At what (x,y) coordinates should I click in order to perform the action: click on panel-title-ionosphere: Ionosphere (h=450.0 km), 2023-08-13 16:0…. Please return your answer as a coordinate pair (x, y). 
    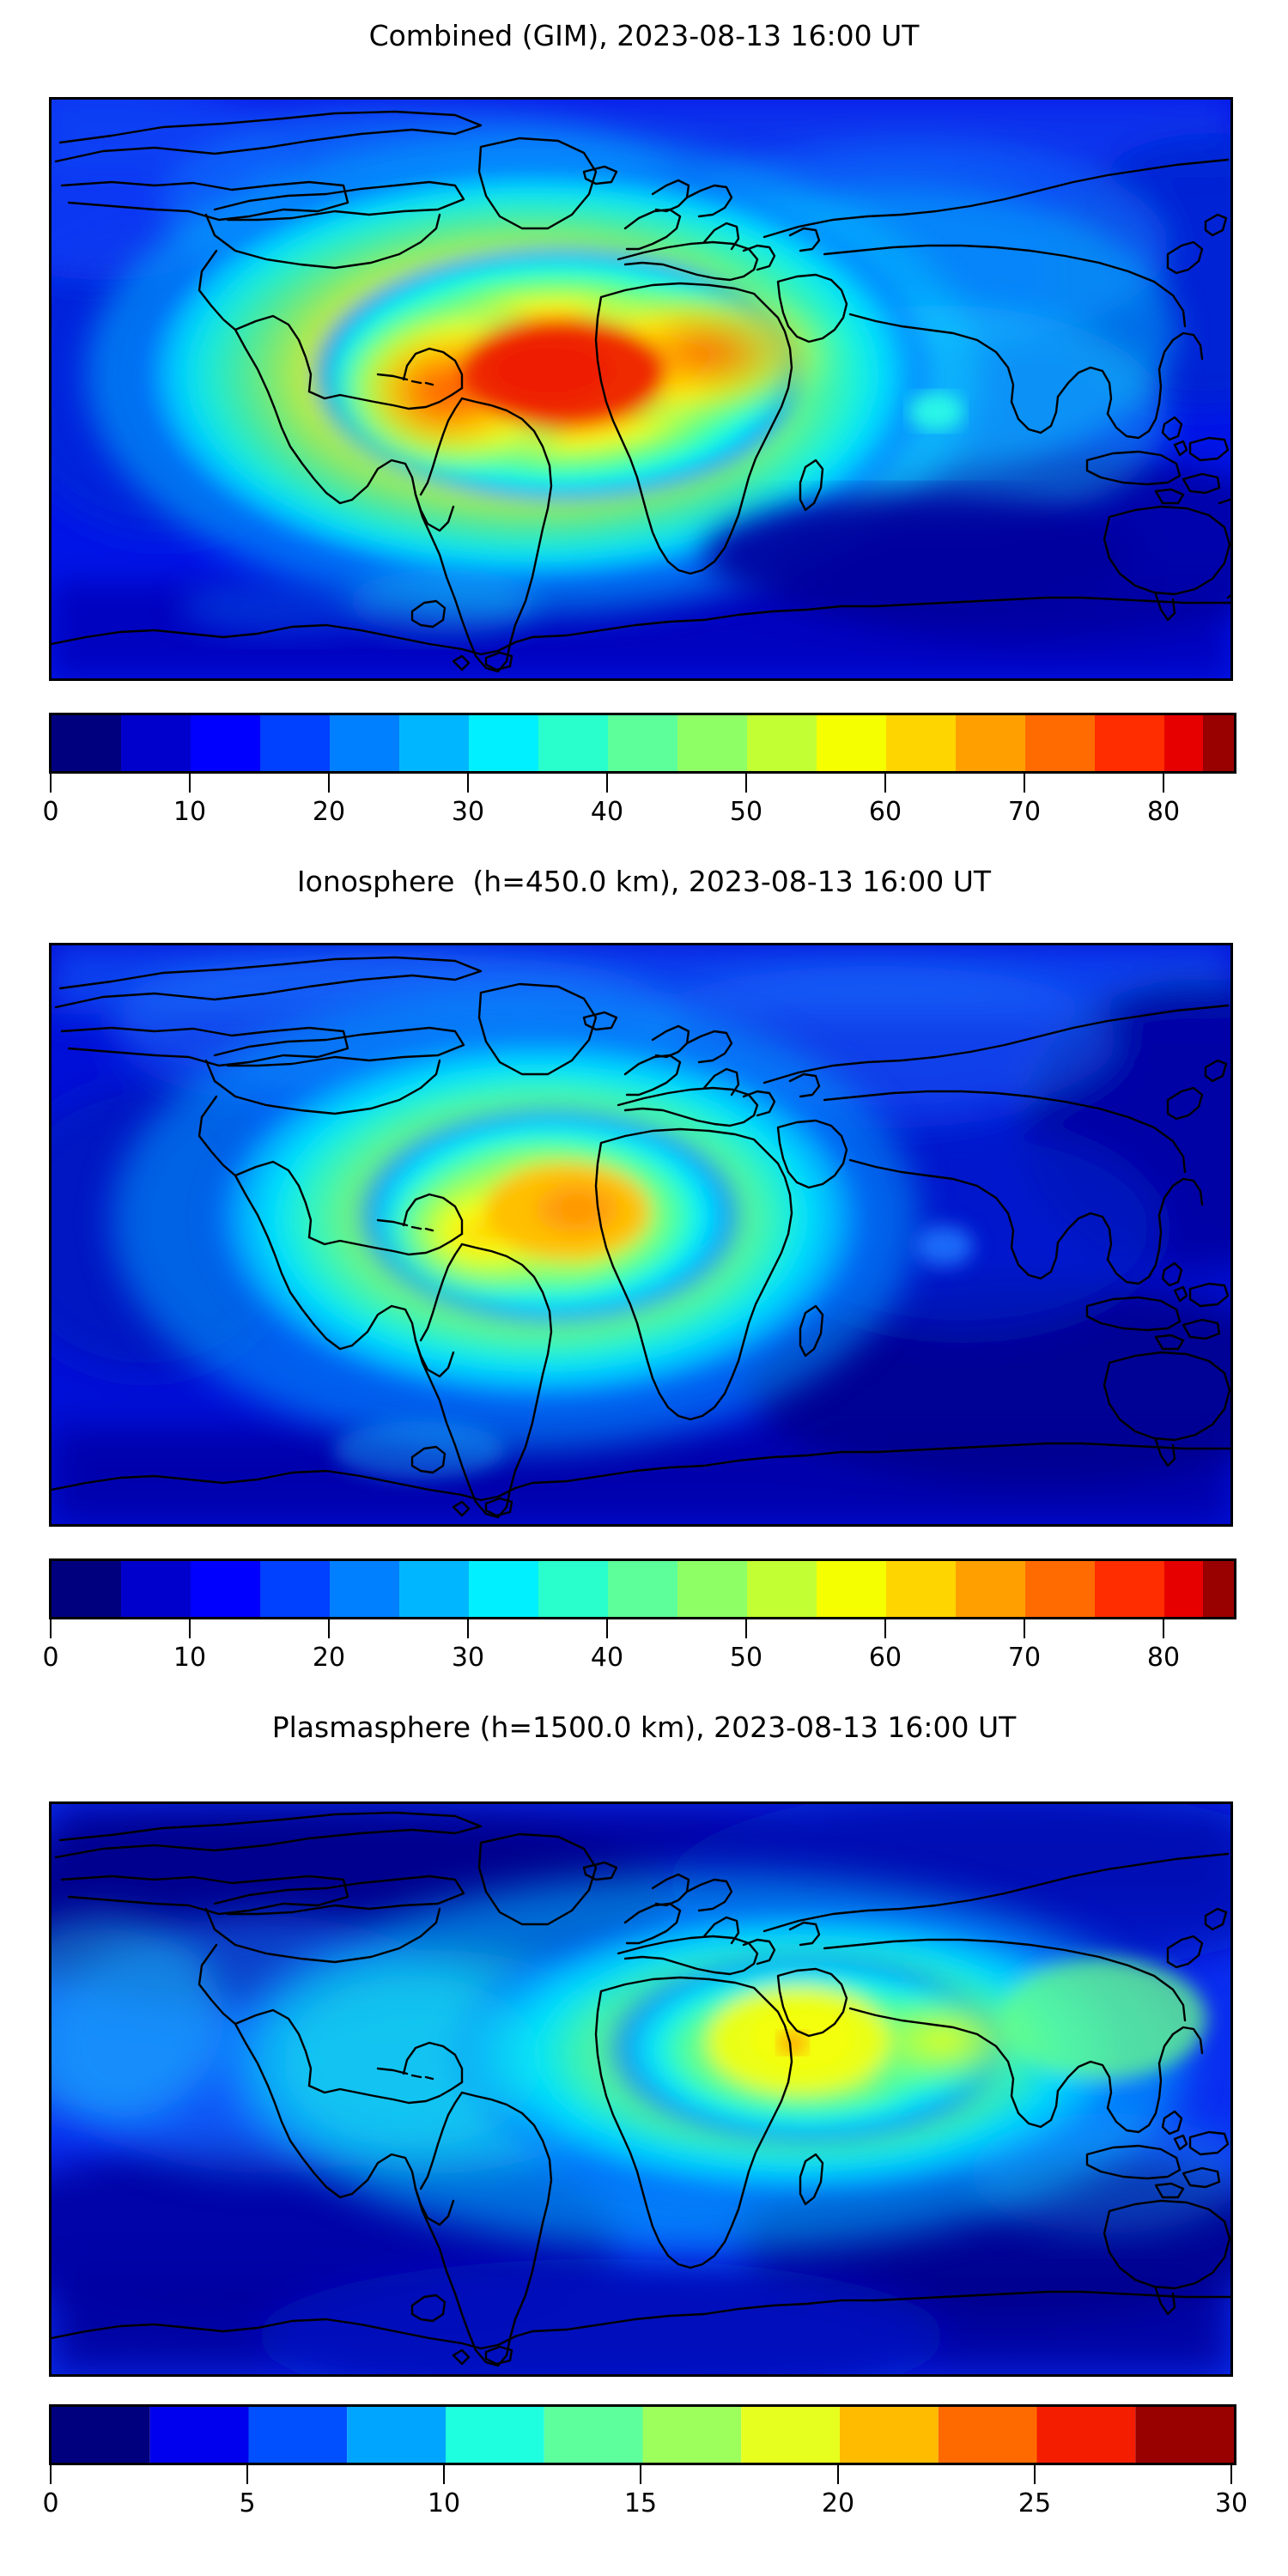
    Looking at the image, I should click on (644, 881).